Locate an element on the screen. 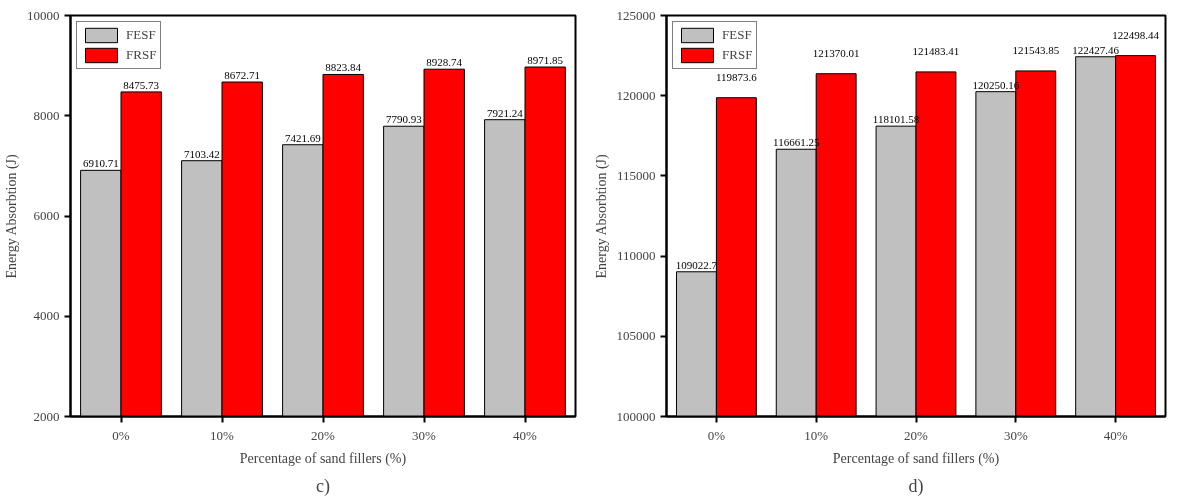  text: c) is located at coordinates (323, 486).